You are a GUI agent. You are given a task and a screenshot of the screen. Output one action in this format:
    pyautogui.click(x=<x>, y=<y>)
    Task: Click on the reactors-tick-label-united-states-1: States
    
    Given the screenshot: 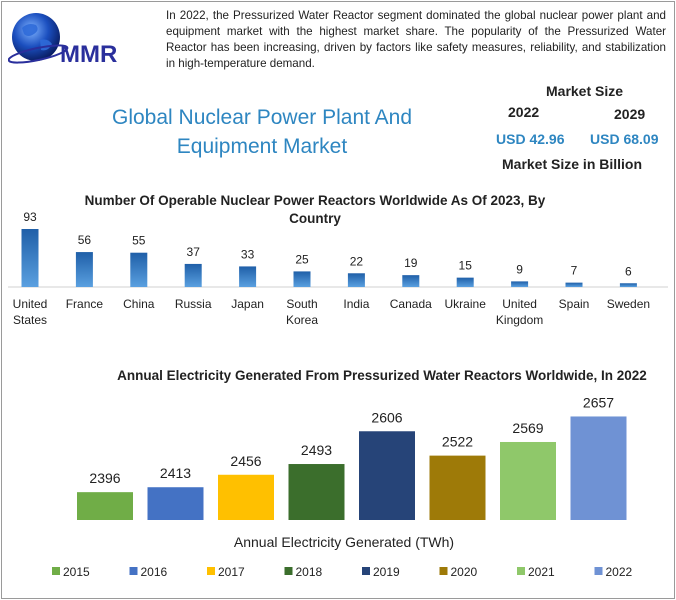 What is the action you would take?
    pyautogui.click(x=30, y=320)
    